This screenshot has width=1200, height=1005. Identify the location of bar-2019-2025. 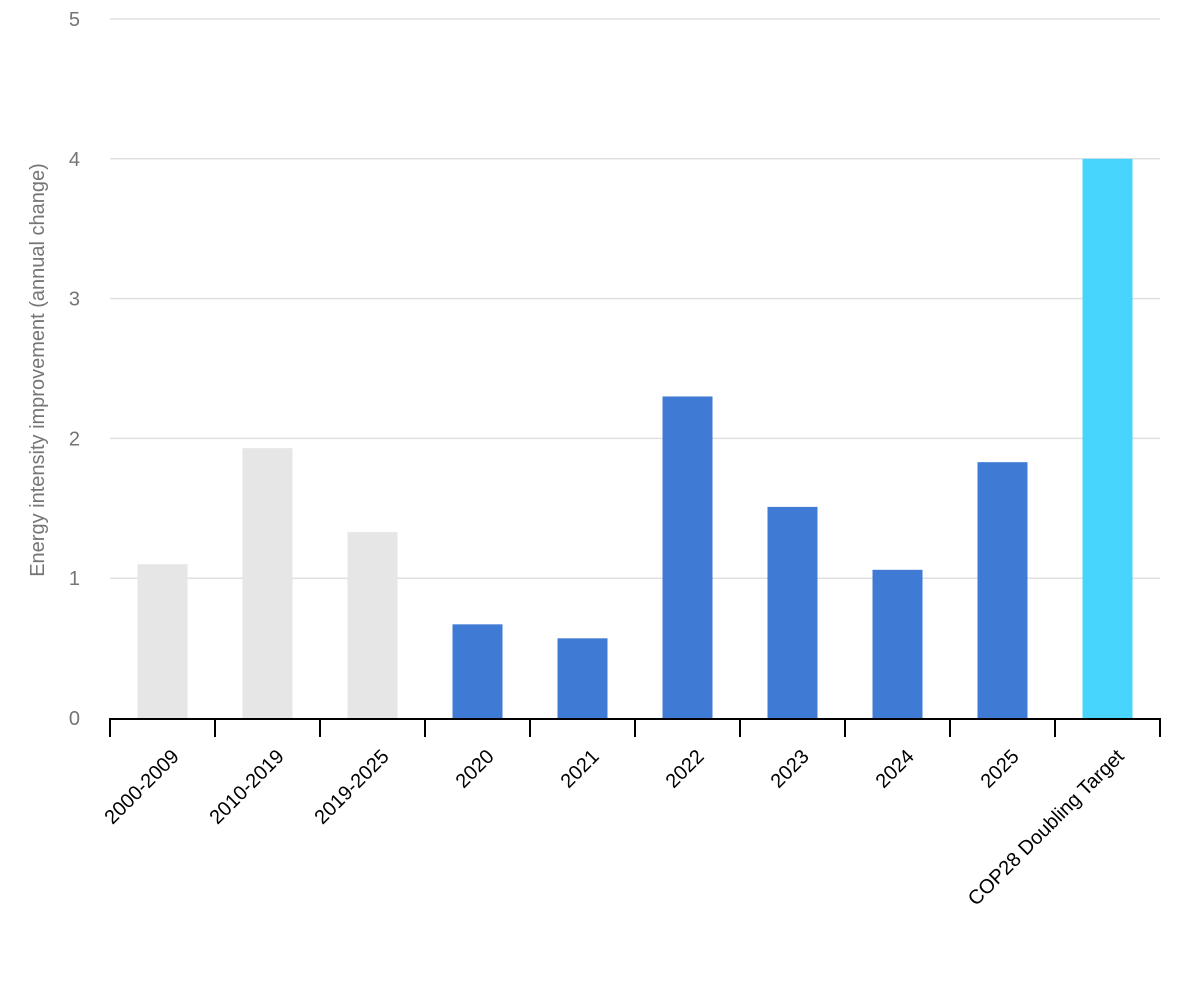
(372, 625).